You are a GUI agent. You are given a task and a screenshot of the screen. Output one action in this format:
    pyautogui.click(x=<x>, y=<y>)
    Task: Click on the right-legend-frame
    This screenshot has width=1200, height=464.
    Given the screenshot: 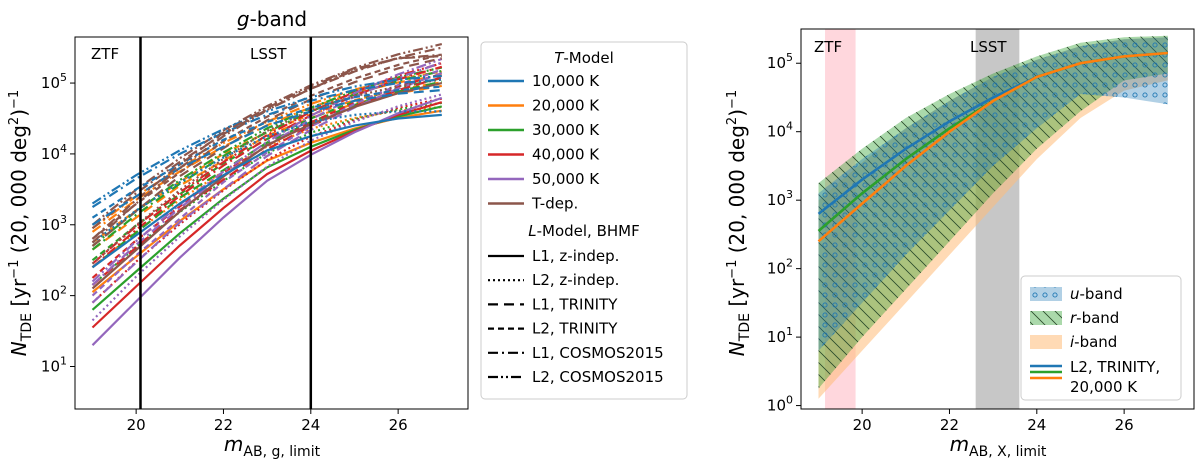 What is the action you would take?
    pyautogui.click(x=1101, y=338)
    